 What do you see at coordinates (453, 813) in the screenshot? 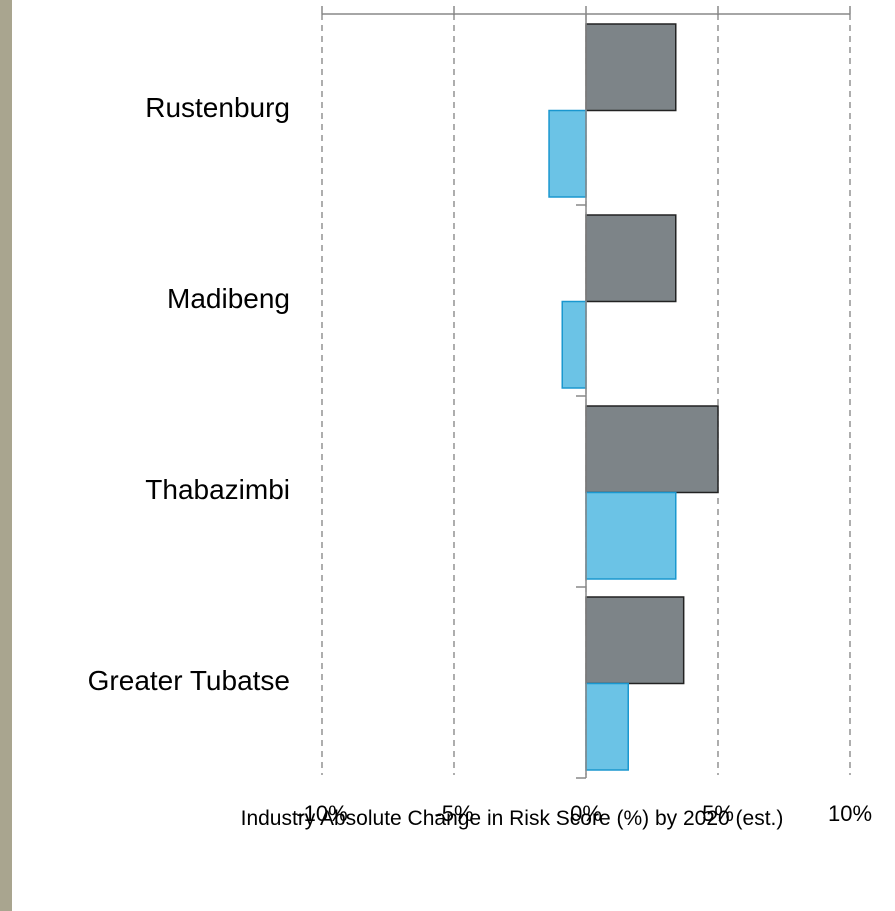
I see `x-tick-label: -5%` at bounding box center [453, 813].